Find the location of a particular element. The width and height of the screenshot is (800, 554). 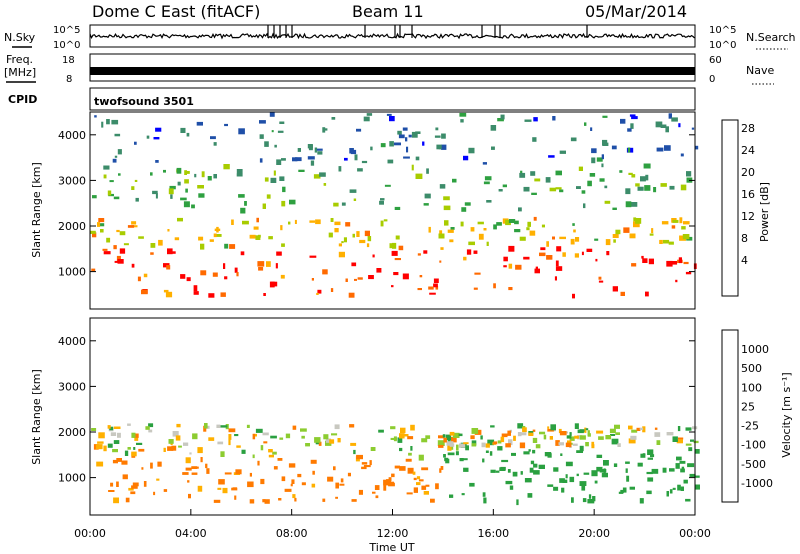

date-title: 05/Mar/2014 is located at coordinates (636, 11).